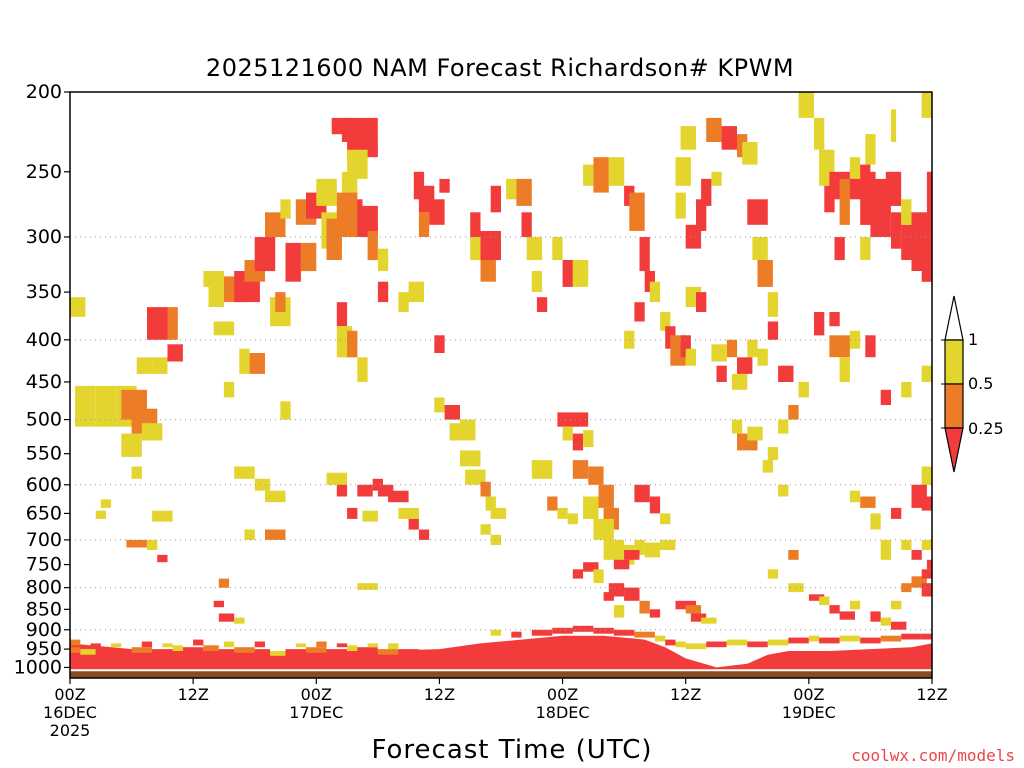  I want to click on colorbar-bin-yellow, so click(954, 362).